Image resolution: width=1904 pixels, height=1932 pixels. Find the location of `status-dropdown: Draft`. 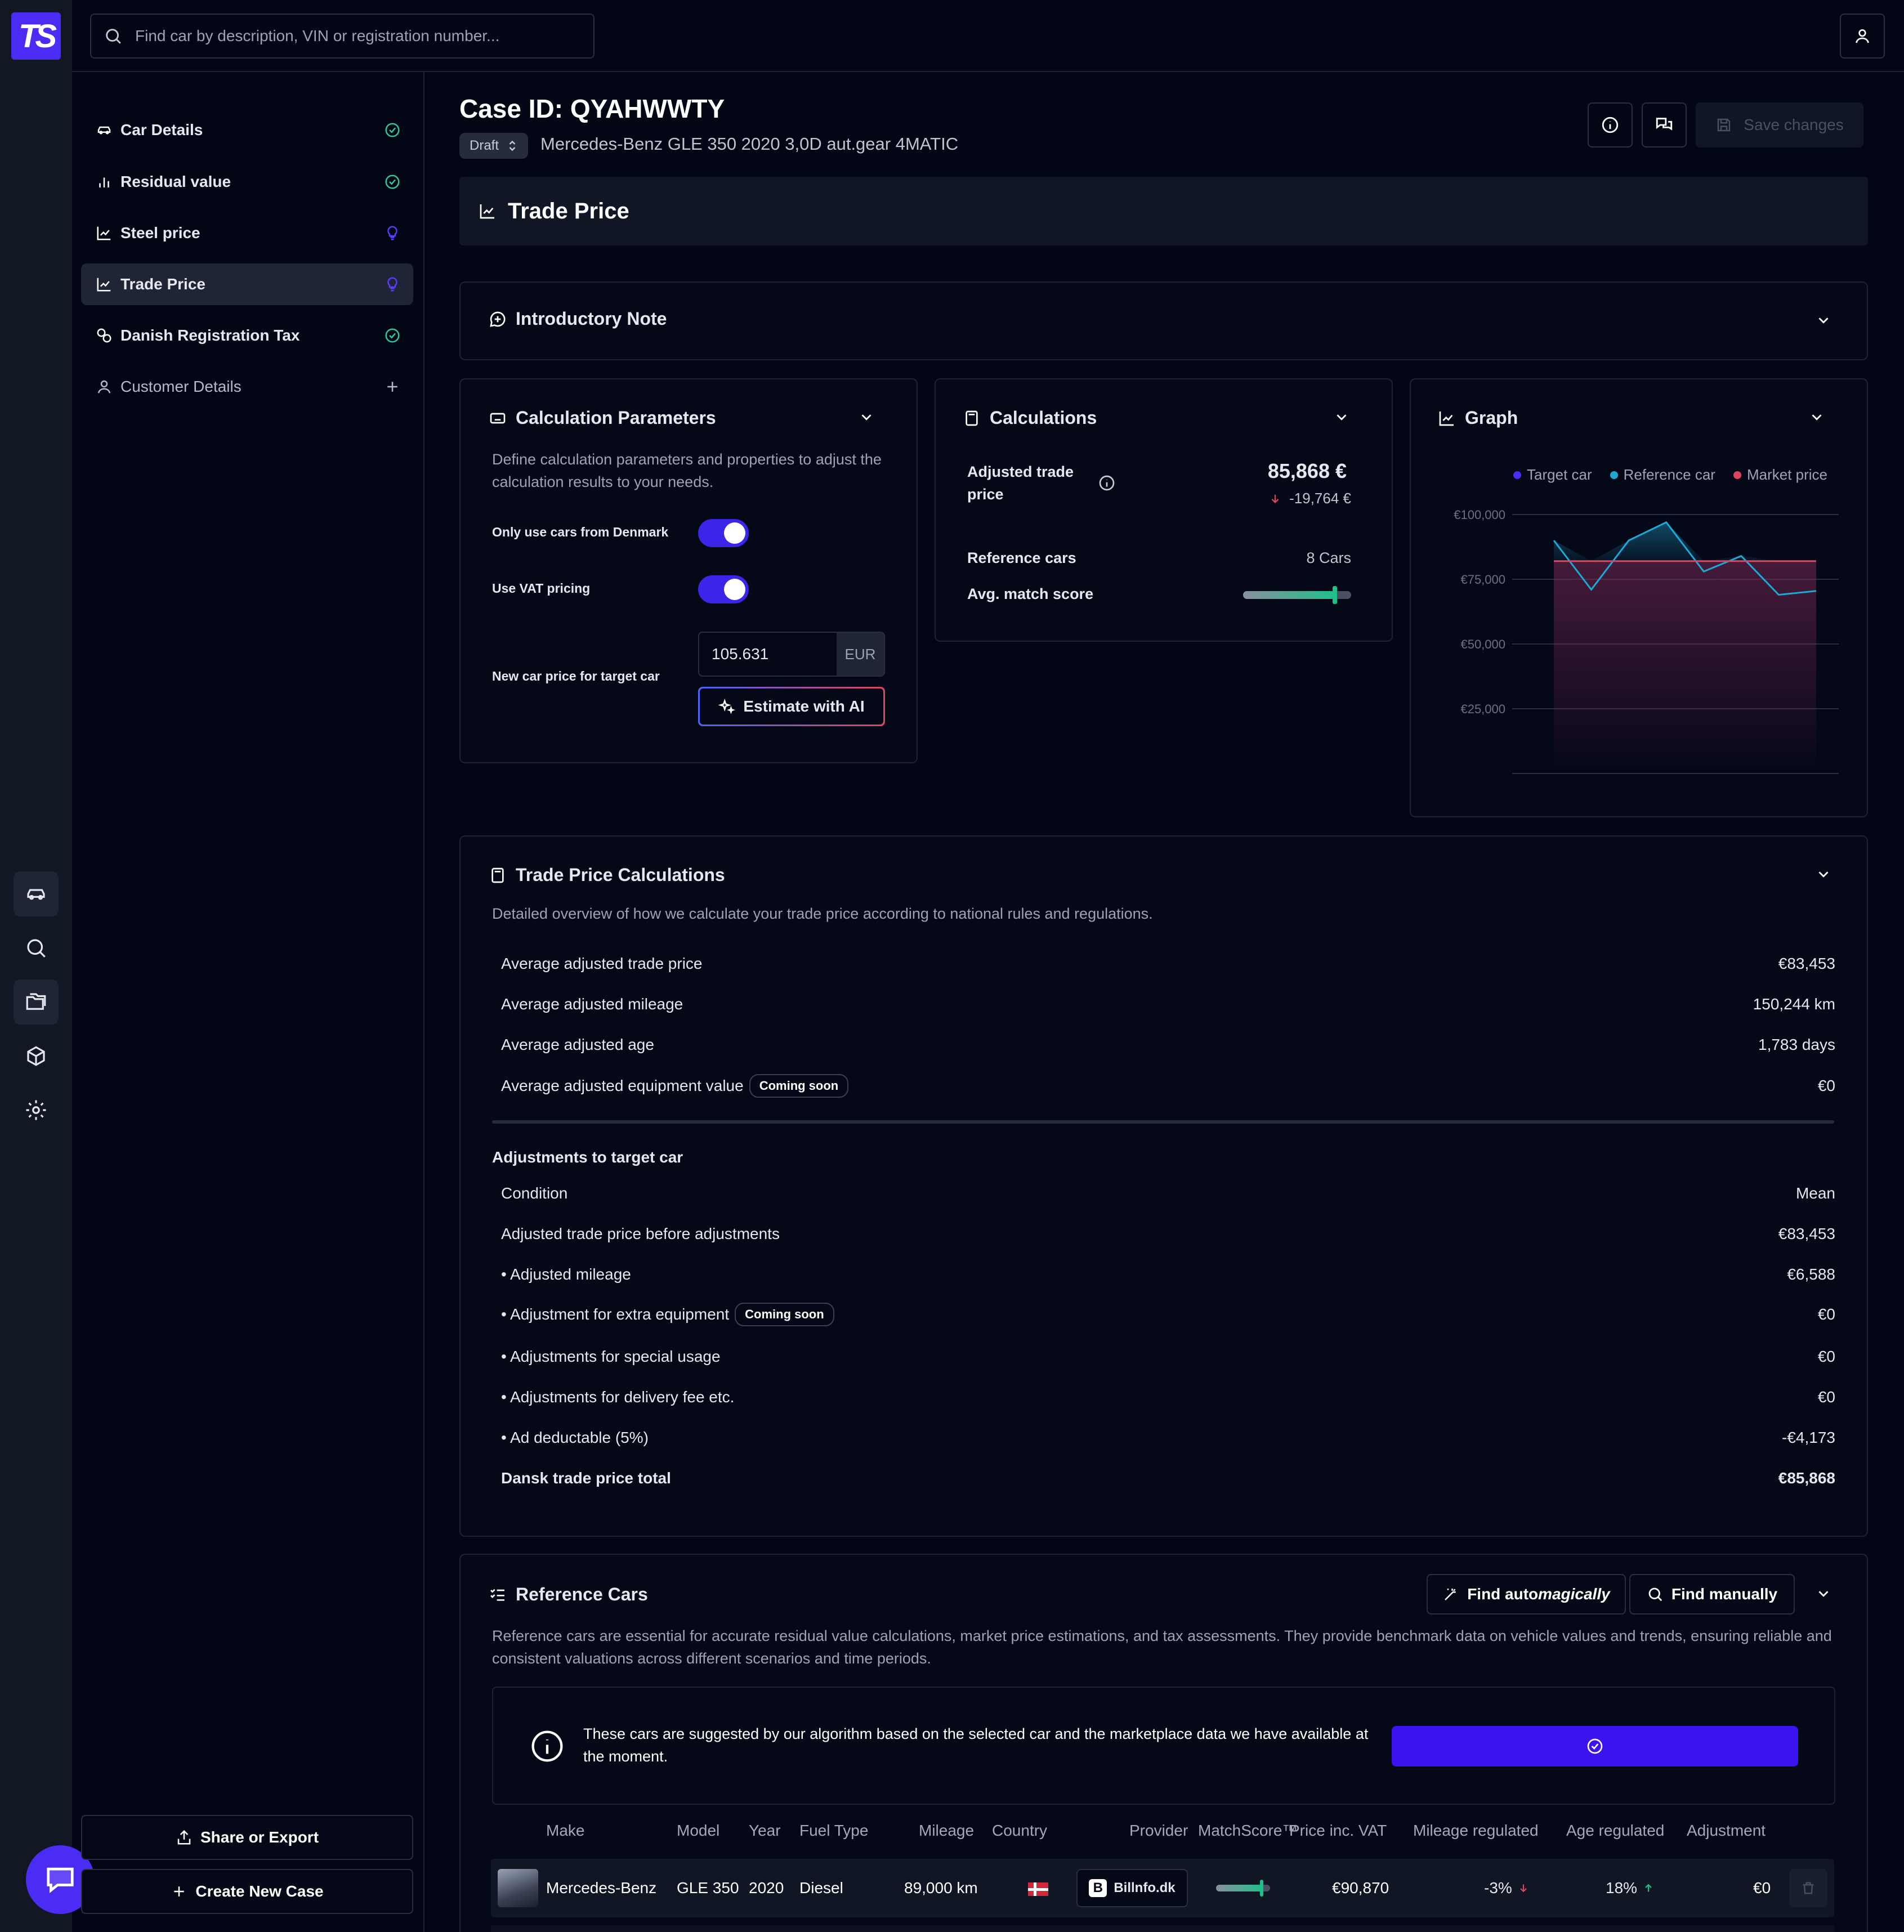

status-dropdown: Draft is located at coordinates (494, 146).